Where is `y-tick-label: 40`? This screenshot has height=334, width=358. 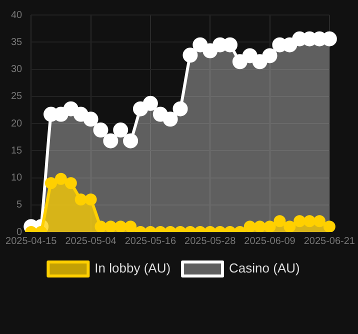
y-tick-label: 40 is located at coordinates (17, 15).